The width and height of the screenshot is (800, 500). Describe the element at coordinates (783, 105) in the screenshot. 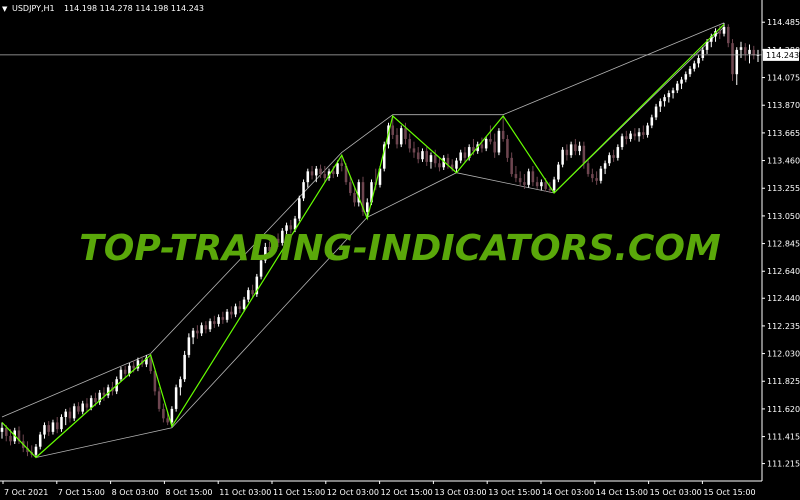

I see `y-tick-label: 113.870` at that location.